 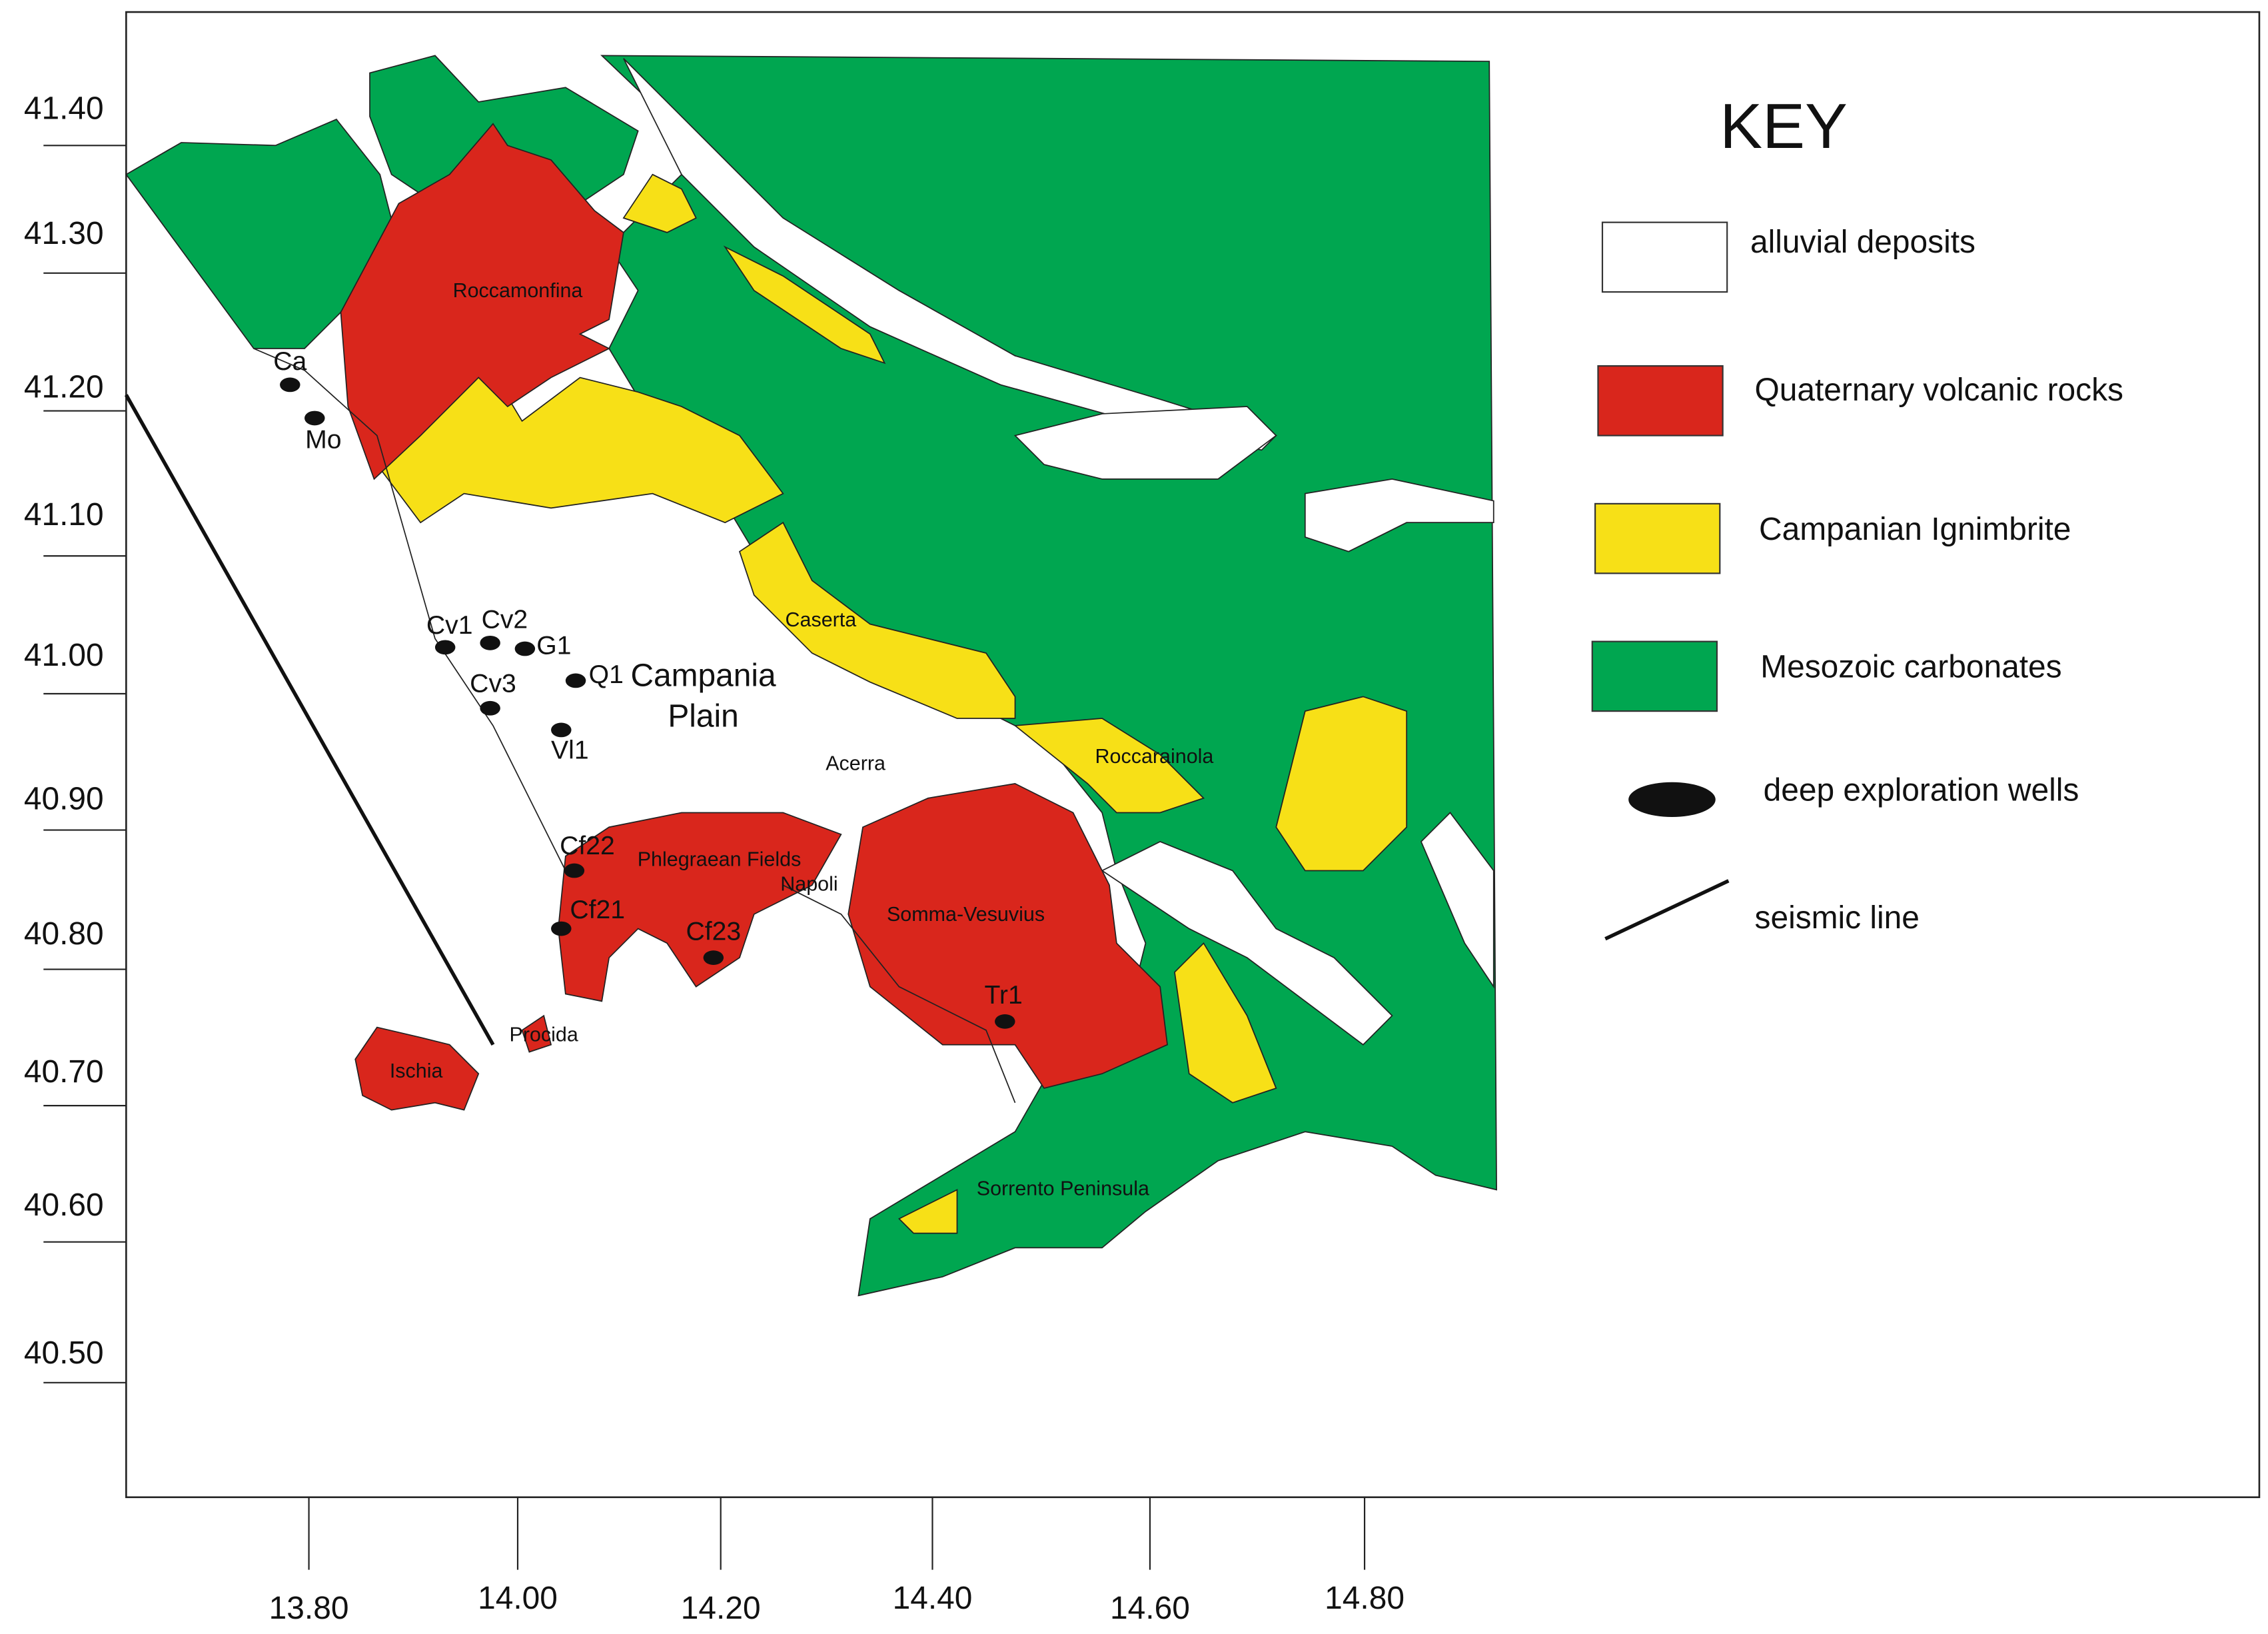 I want to click on place-label: Phlegraean Fields, so click(x=720, y=859).